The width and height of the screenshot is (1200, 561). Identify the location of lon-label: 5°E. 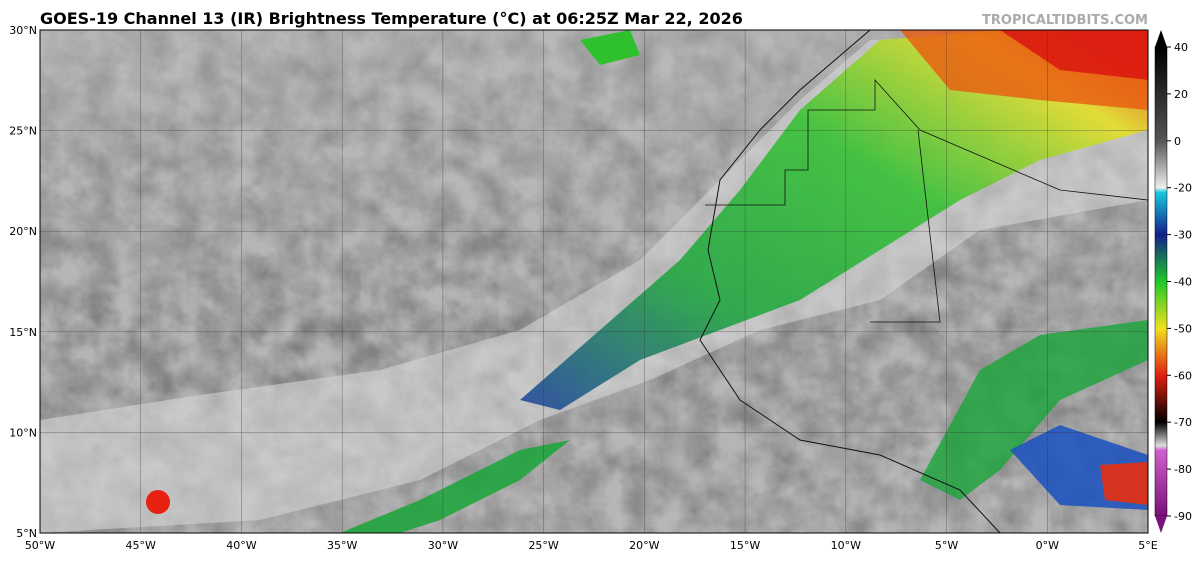
(1147, 545).